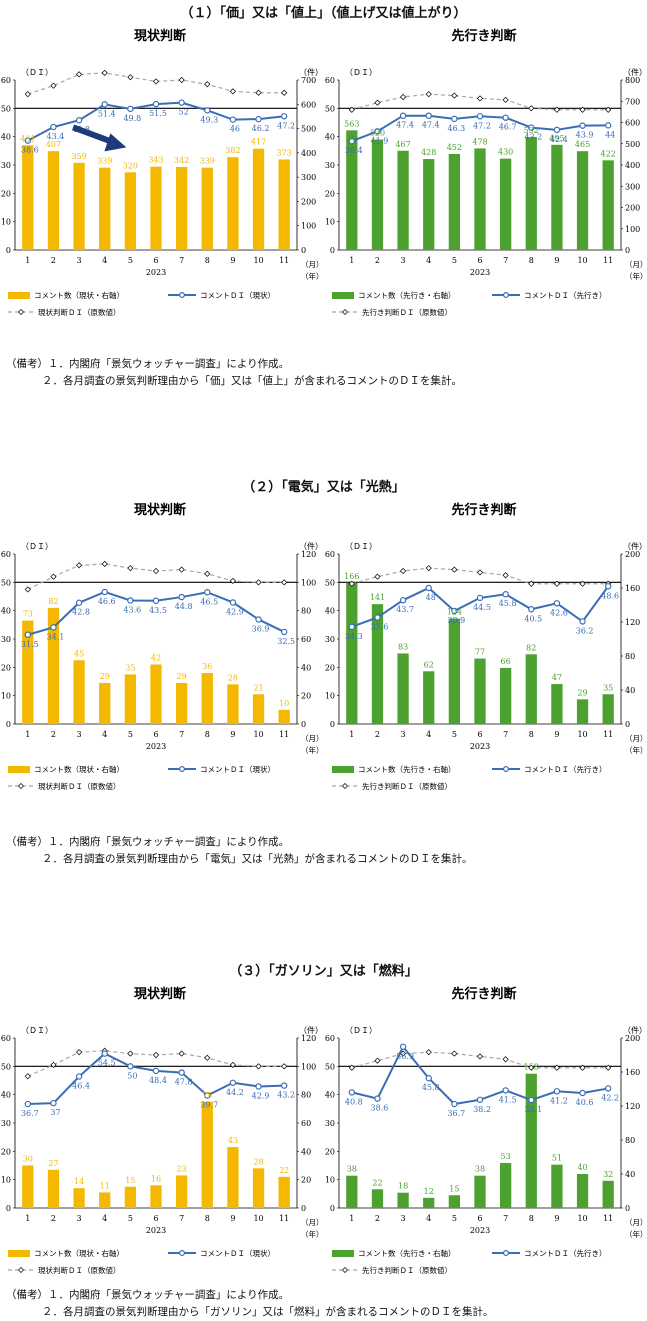 This screenshot has width=647, height=1321. Describe the element at coordinates (235, 611) in the screenshot. I see `s2-current-di-label: 42.9` at that location.